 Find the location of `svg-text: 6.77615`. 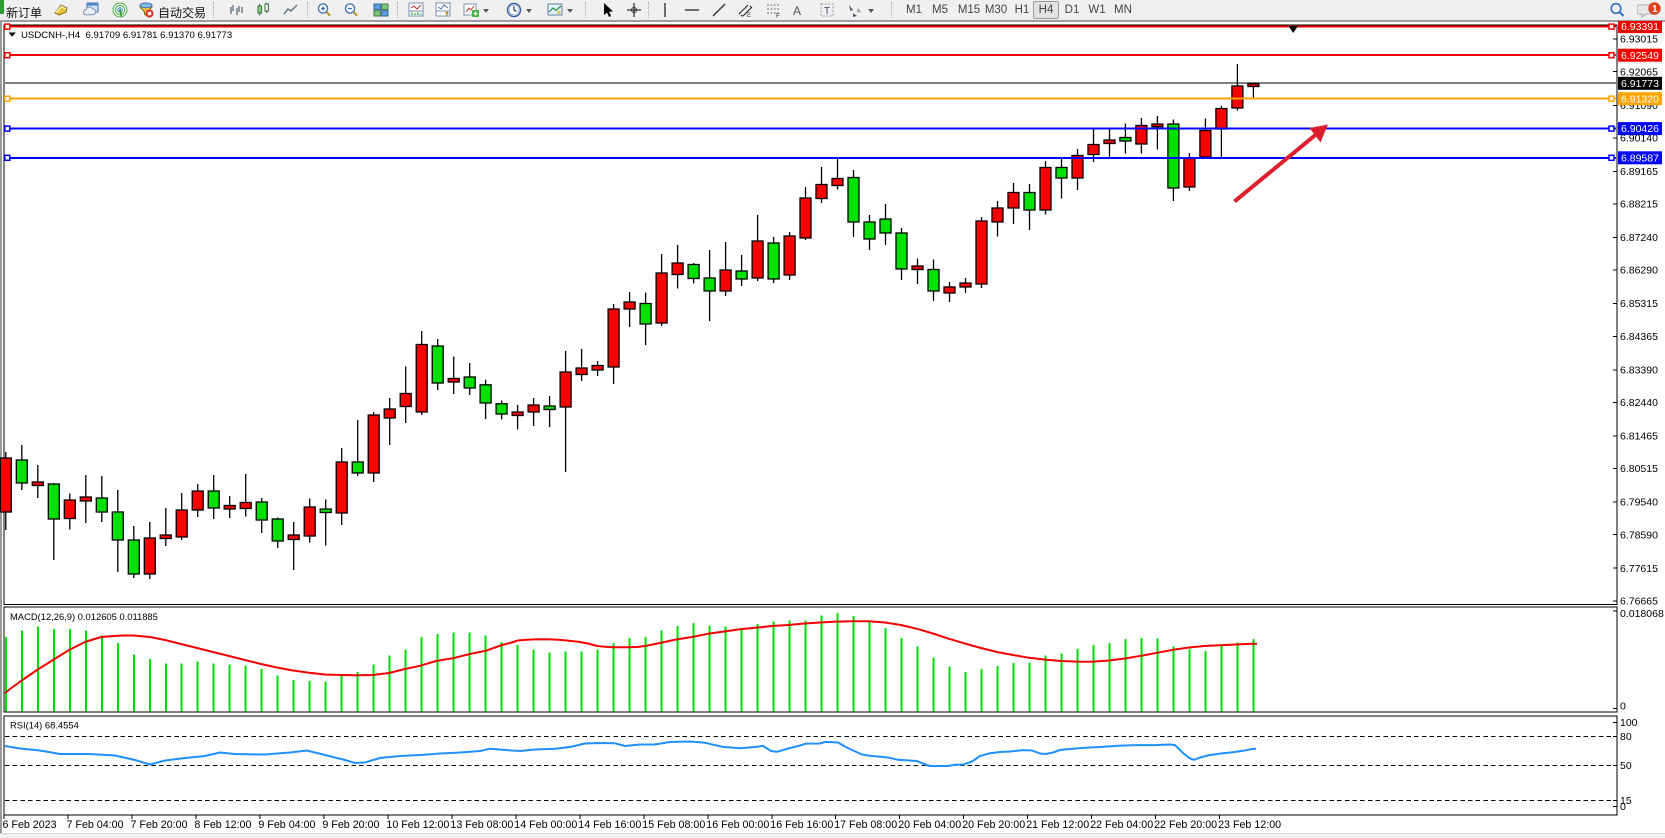

svg-text: 6.77615 is located at coordinates (1639, 569).